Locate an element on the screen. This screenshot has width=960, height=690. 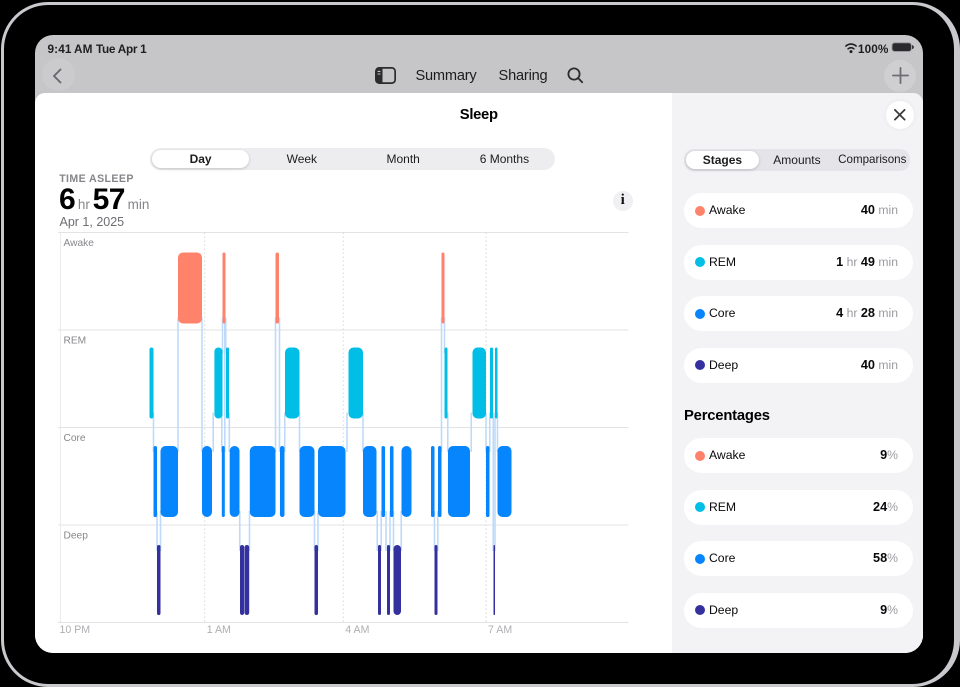
svg-text: Awake is located at coordinates (79, 243).